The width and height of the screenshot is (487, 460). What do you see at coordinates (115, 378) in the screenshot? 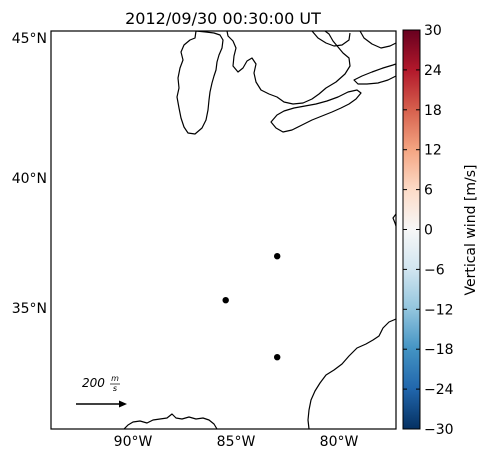
I see `reference-vector-unit-numerator: m` at bounding box center [115, 378].